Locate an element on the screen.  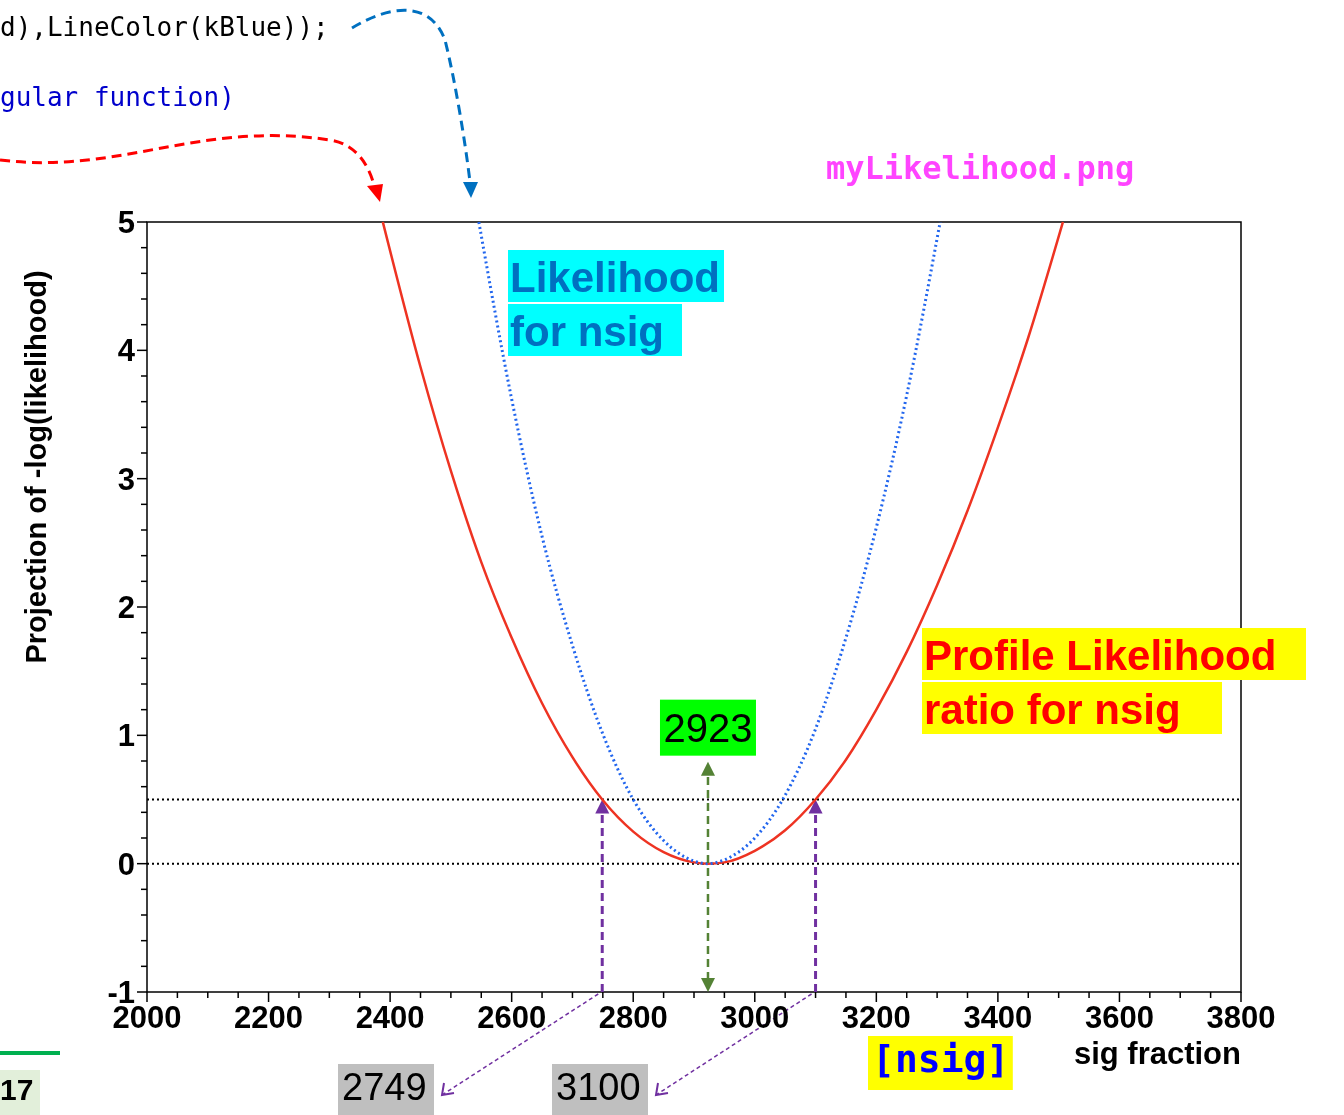
text: 3100 is located at coordinates (598, 1087).